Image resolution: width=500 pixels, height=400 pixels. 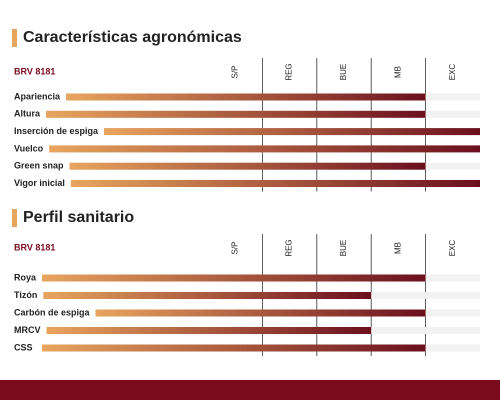 I want to click on category-label: CSS, so click(x=23, y=347).